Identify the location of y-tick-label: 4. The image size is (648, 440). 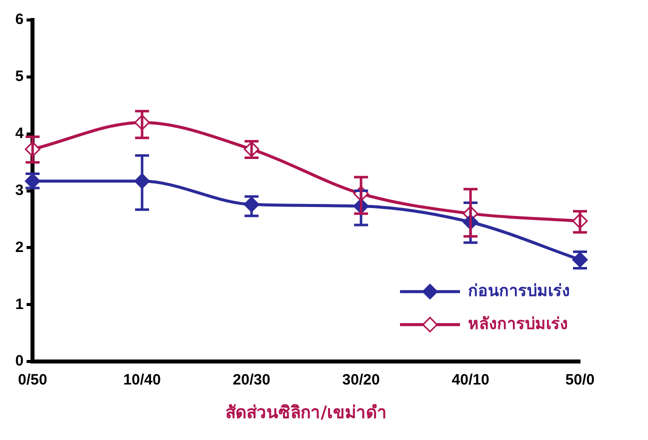
(19, 133).